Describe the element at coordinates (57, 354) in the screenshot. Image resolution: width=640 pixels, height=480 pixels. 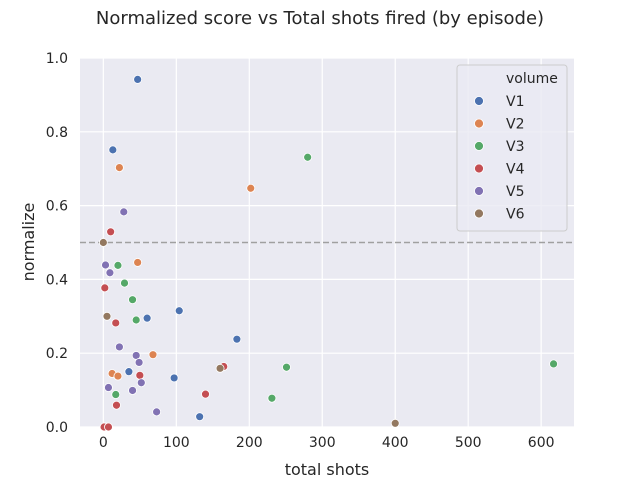
I see `y-tick-label: 0.2` at that location.